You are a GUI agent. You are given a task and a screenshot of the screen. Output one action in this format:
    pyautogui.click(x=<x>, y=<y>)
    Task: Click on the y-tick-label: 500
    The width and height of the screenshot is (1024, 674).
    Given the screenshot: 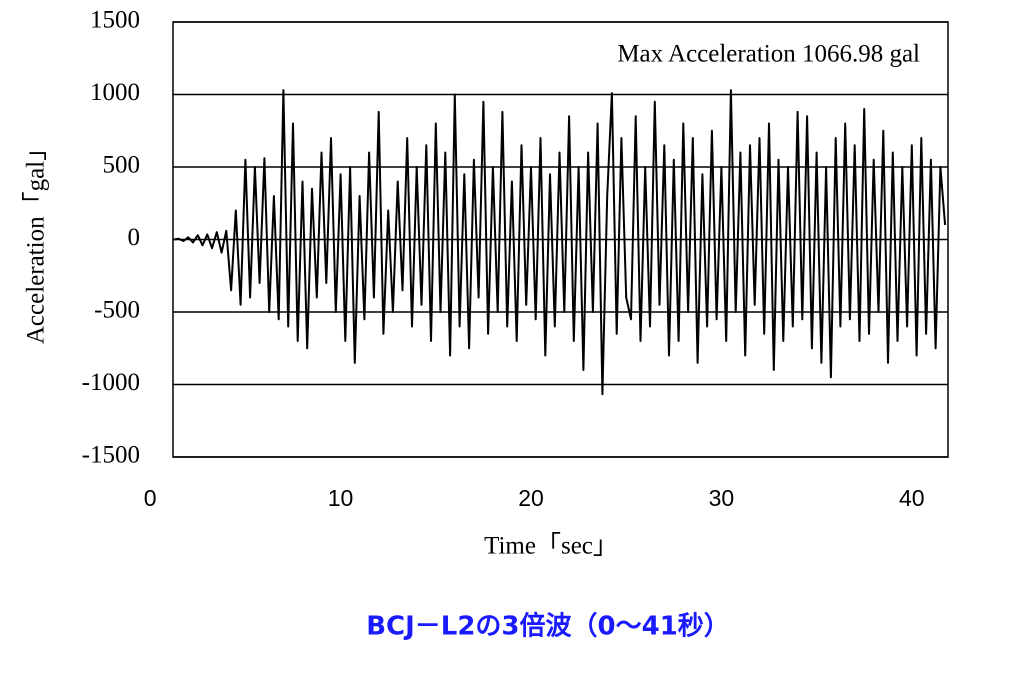 What is the action you would take?
    pyautogui.click(x=122, y=165)
    